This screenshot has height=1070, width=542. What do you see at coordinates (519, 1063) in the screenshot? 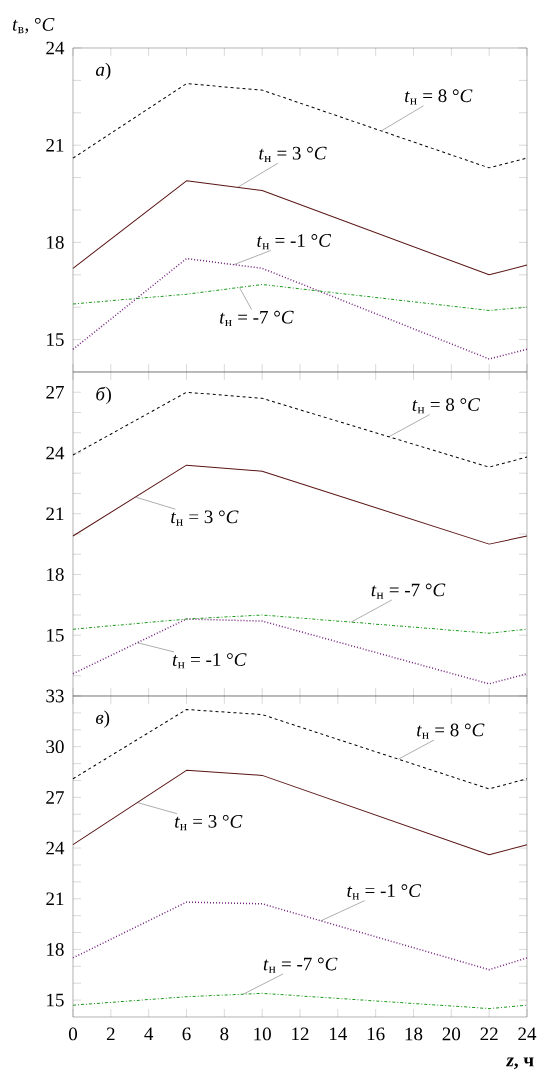
I see `x-axis-title: z, ч` at bounding box center [519, 1063].